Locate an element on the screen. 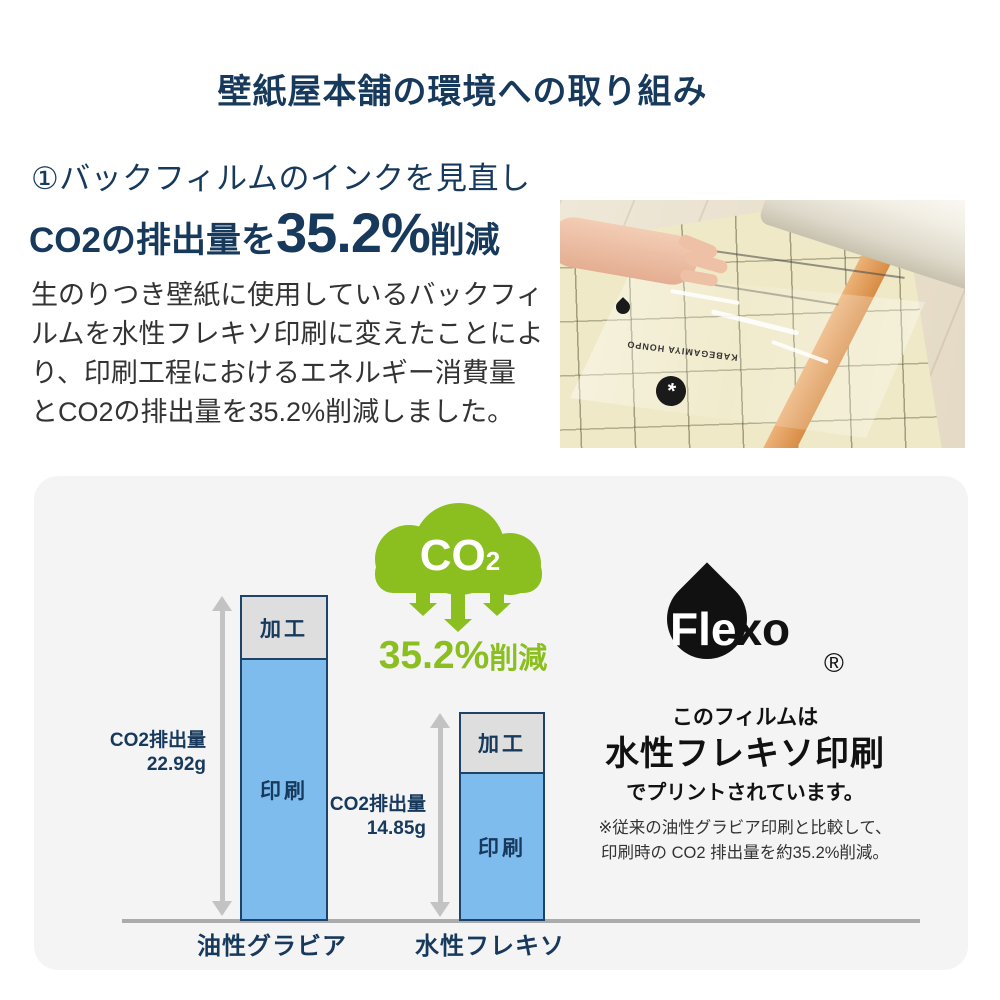 Image resolution: width=1000 pixels, height=1000 pixels. co2-main: CO is located at coordinates (452, 555).